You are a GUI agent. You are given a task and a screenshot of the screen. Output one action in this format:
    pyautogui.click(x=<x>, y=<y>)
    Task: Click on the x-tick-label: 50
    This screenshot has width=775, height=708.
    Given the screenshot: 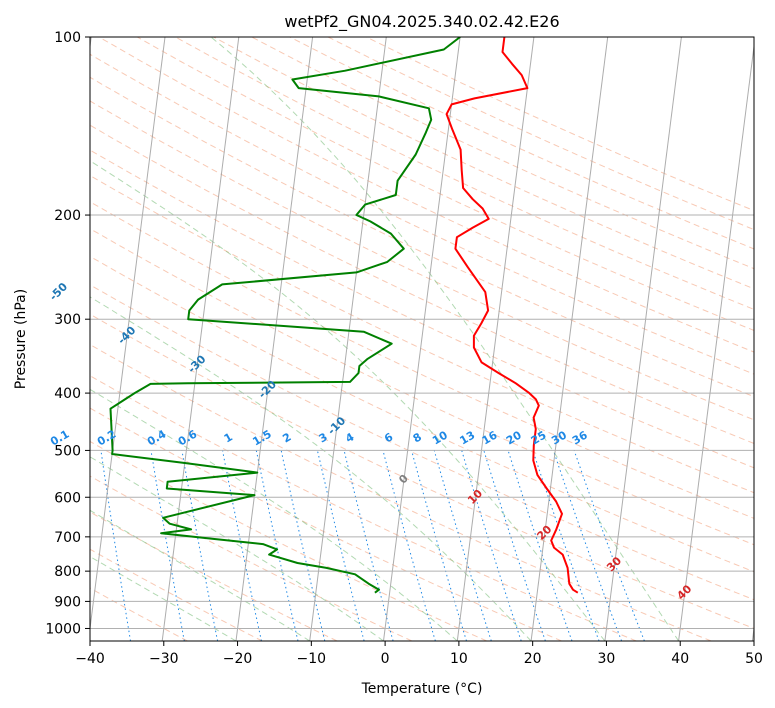 What is the action you would take?
    pyautogui.click(x=754, y=659)
    